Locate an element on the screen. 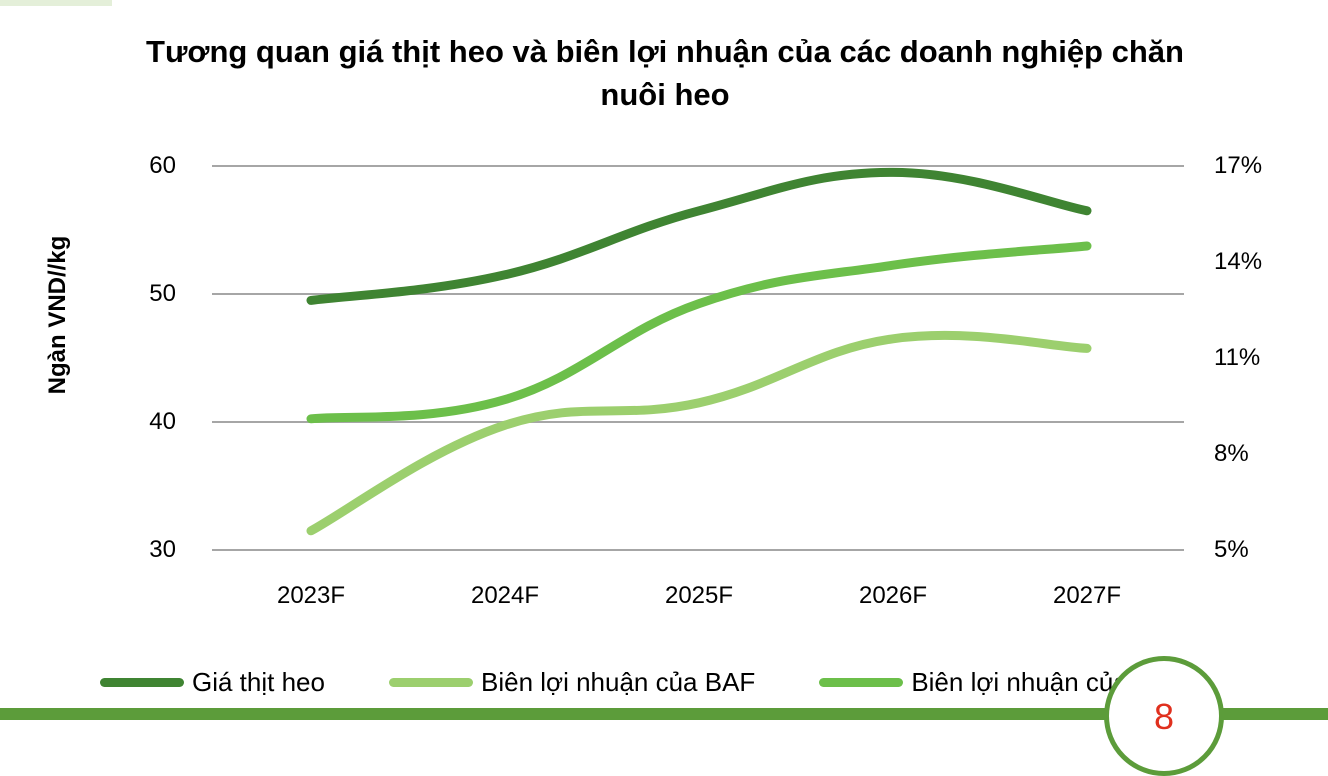 The width and height of the screenshot is (1328, 776). legend-item-pork-price: Giá thịt heo is located at coordinates (212, 682).